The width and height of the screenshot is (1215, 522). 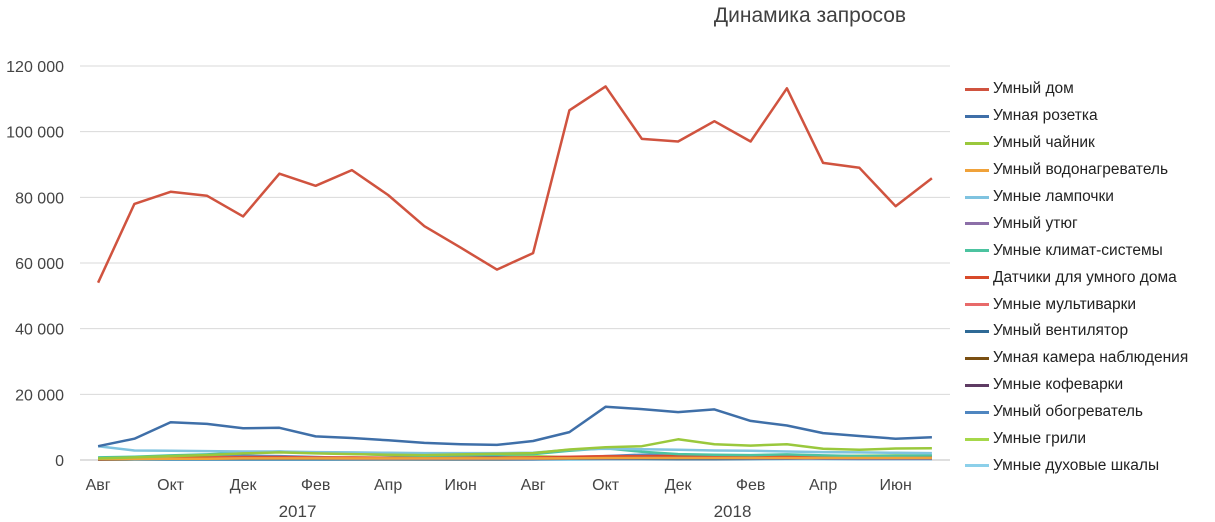 I want to click on y-tick-label: 20 000, so click(x=39, y=395).